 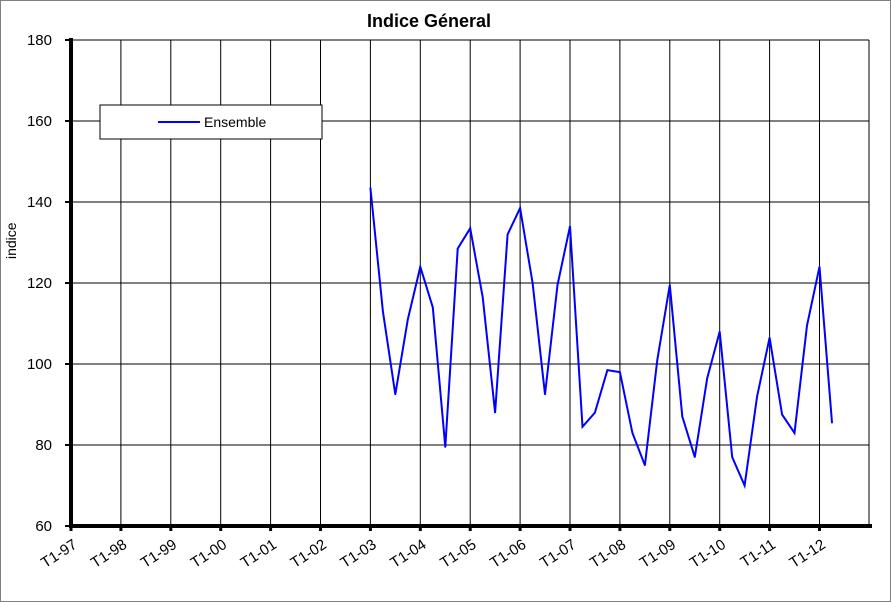 What do you see at coordinates (43, 445) in the screenshot?
I see `y-tick-label: 80` at bounding box center [43, 445].